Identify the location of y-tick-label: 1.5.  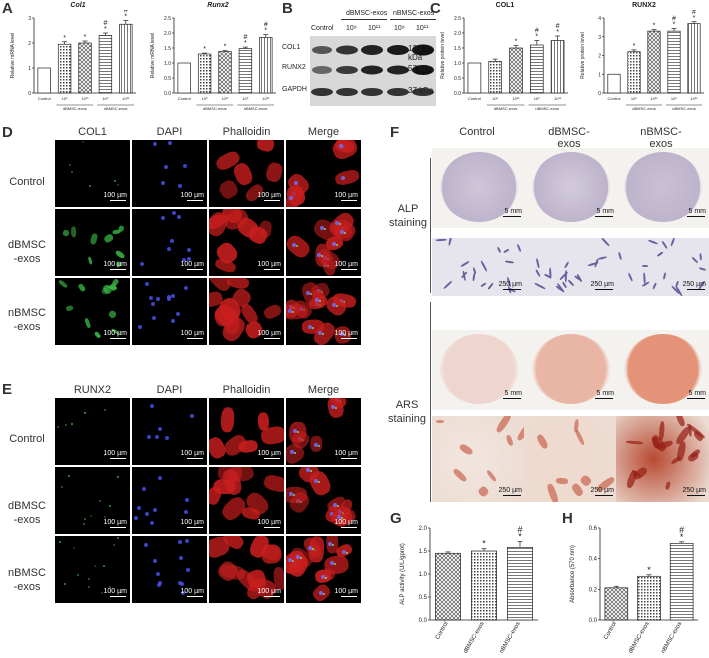
(167, 49).